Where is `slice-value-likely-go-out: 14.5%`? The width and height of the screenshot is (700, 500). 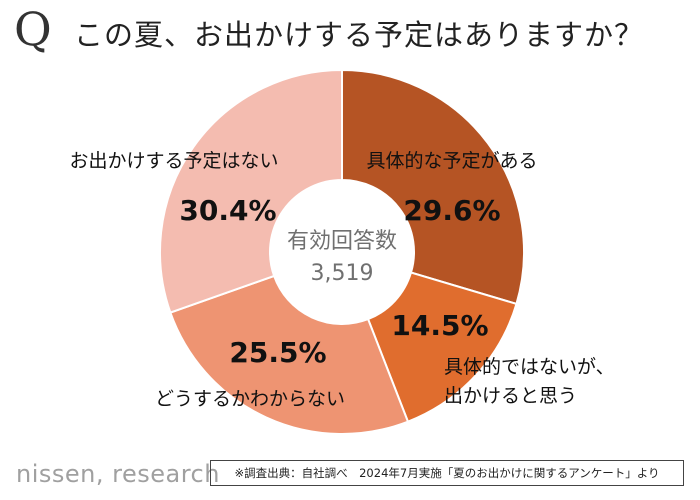
slice-value-likely-go-out: 14.5% is located at coordinates (439, 325).